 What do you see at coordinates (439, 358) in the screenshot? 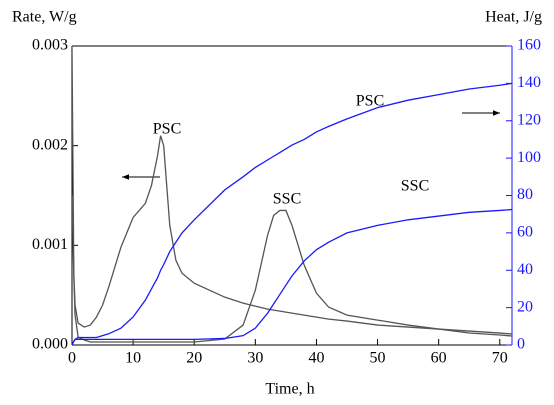
I see `x-tick-label: 60` at bounding box center [439, 358].